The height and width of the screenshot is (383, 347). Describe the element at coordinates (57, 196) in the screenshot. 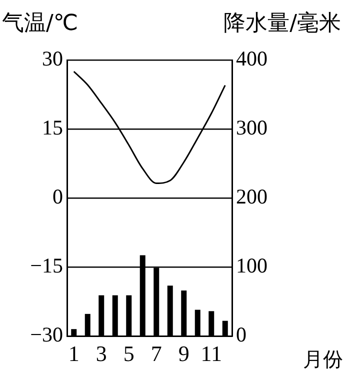

I see `y-tick-label: 0` at that location.